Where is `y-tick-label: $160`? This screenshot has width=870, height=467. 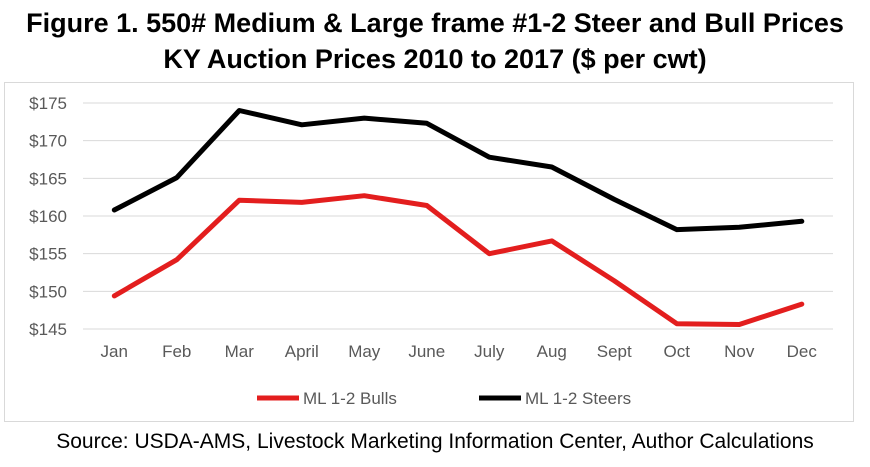 y-tick-label: $160 is located at coordinates (48, 216).